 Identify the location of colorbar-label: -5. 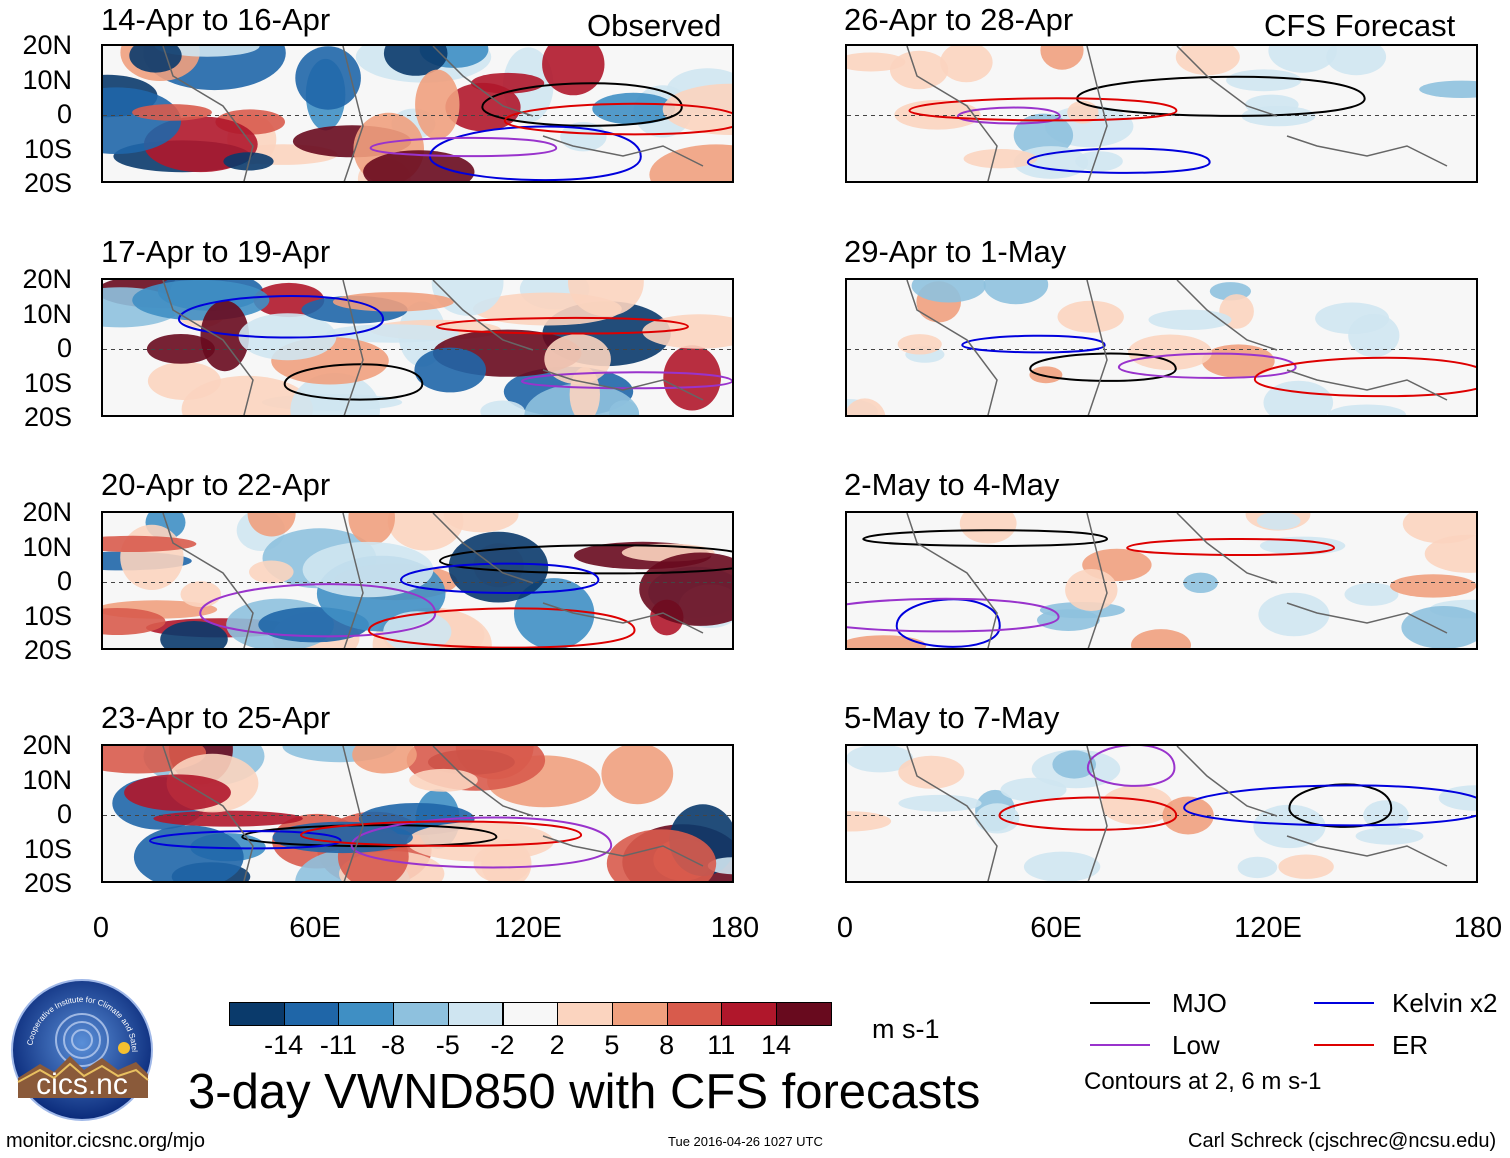
(447, 1045).